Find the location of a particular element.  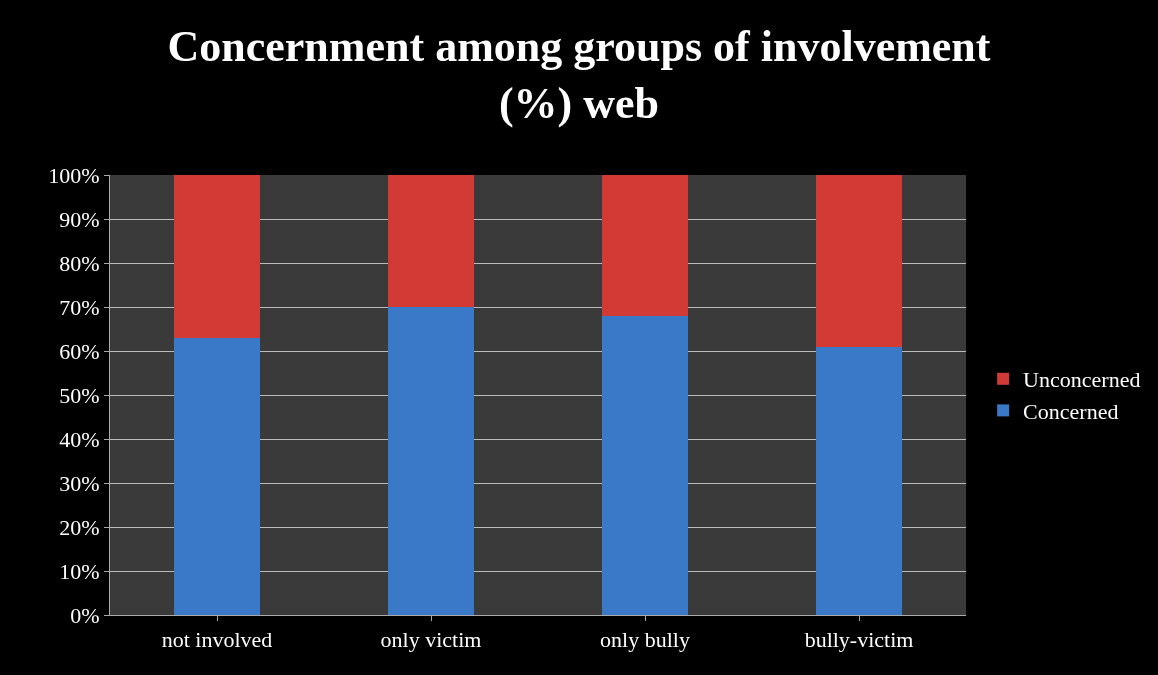

y-tick-label: 100% is located at coordinates (74, 175).